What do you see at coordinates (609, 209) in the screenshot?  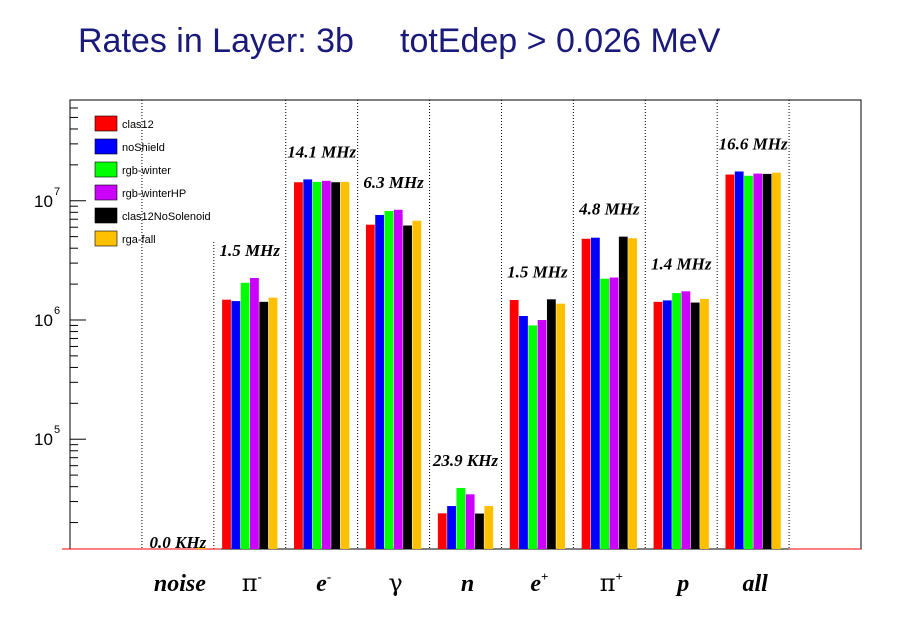 I see `rate-label: 4.8 MHz` at bounding box center [609, 209].